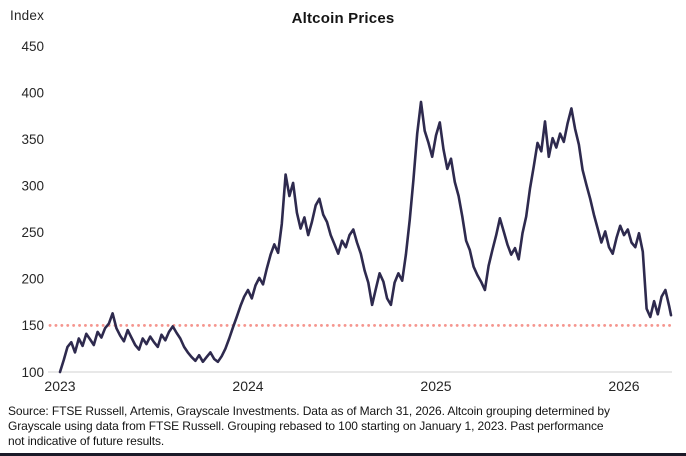 This screenshot has height=456, width=686. I want to click on y-tick-200: 200, so click(32, 279).